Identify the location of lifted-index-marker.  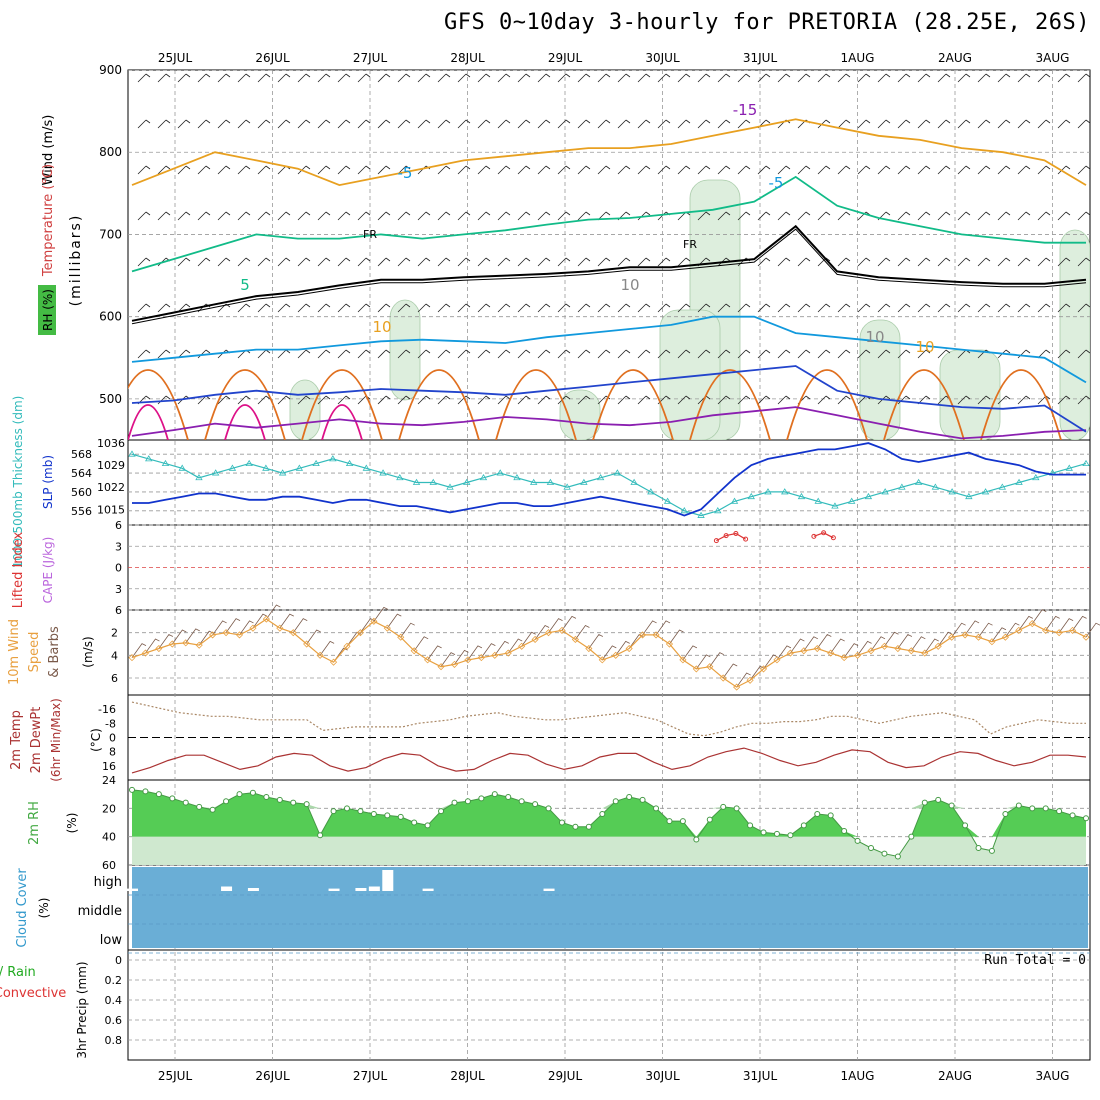
(833, 538).